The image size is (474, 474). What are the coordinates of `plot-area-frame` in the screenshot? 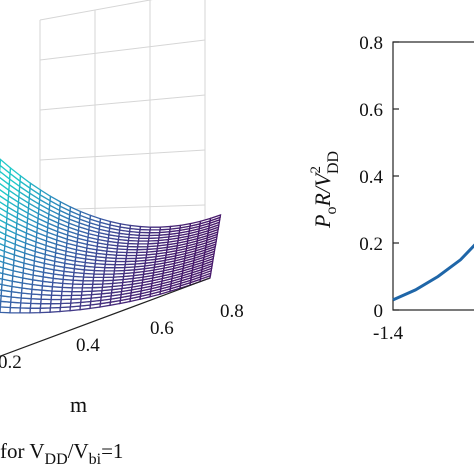 It's located at (433, 176).